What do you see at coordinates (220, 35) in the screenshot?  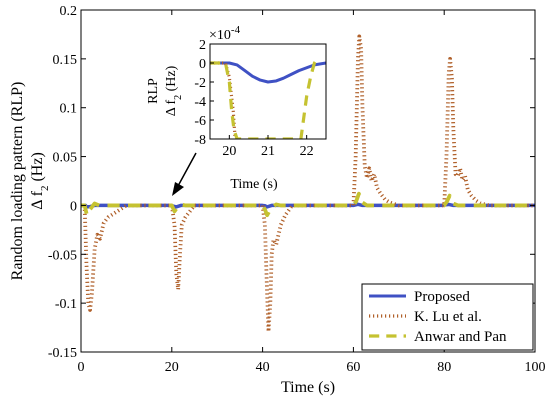 I see `inset-scale-base: ×10` at bounding box center [220, 35].